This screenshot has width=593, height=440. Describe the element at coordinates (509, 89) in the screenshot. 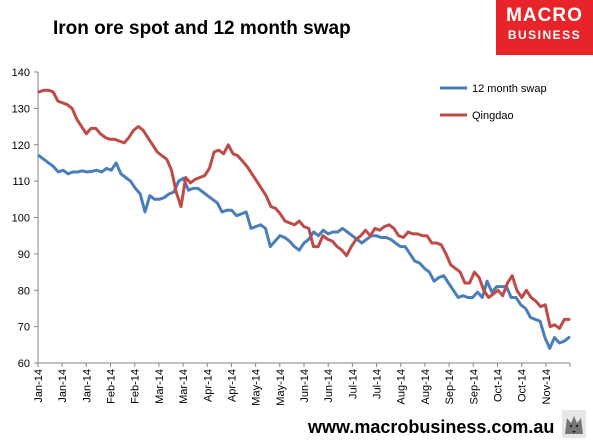

I see `legend-label: 12 month swap` at that location.